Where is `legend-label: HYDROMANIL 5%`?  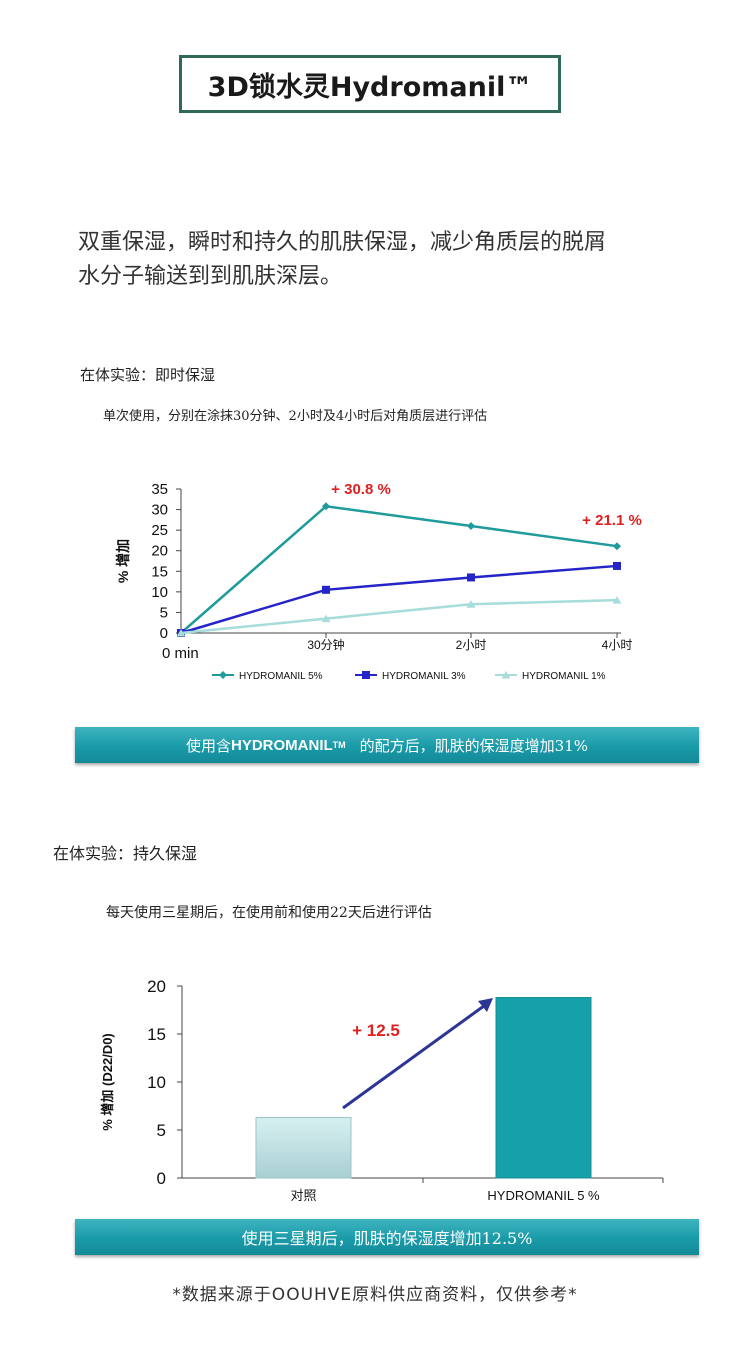
legend-label: HYDROMANIL 5% is located at coordinates (281, 676).